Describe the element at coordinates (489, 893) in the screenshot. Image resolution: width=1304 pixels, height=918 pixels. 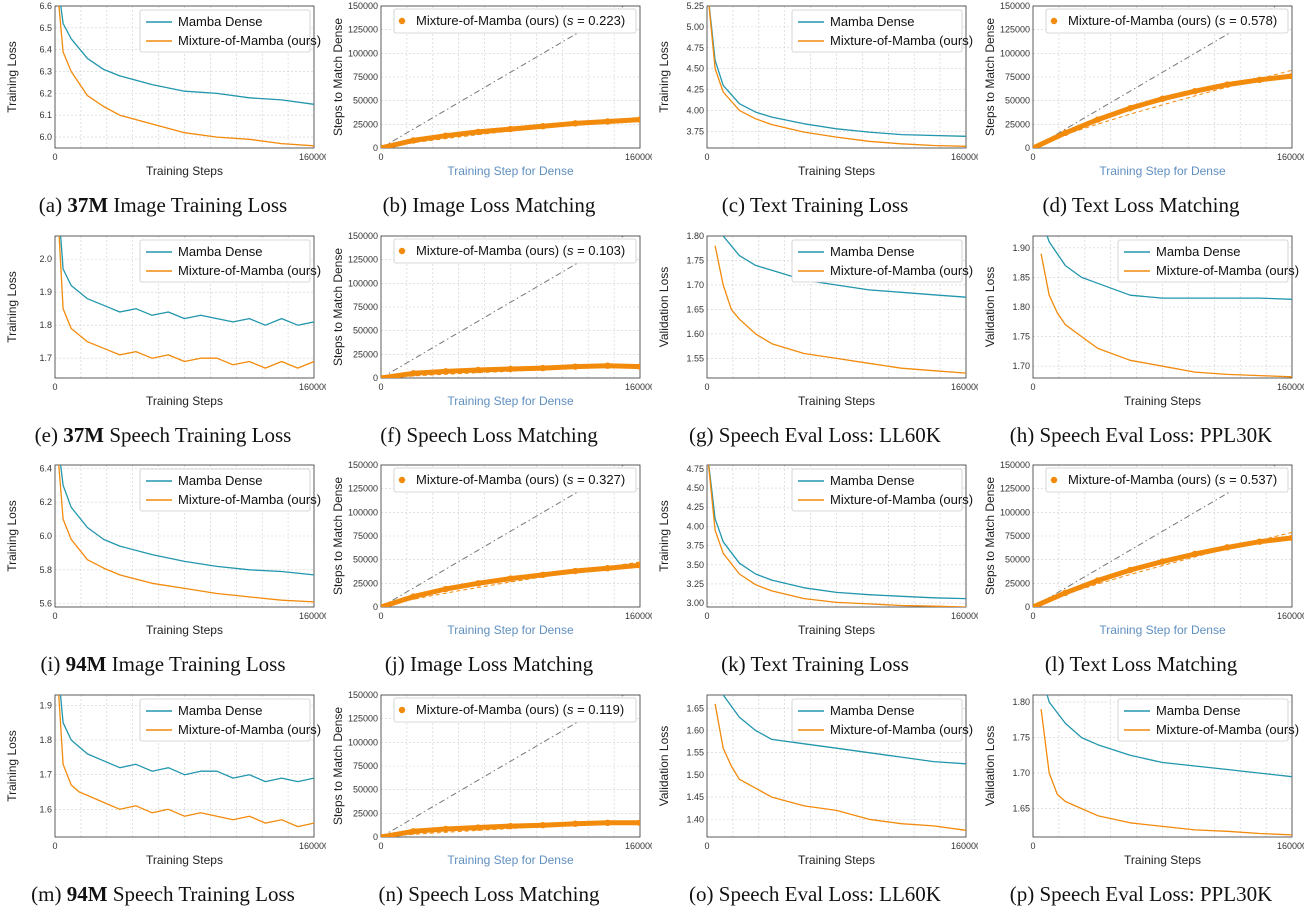
I see `chart-caption: (n) Speech Loss Matching` at that location.